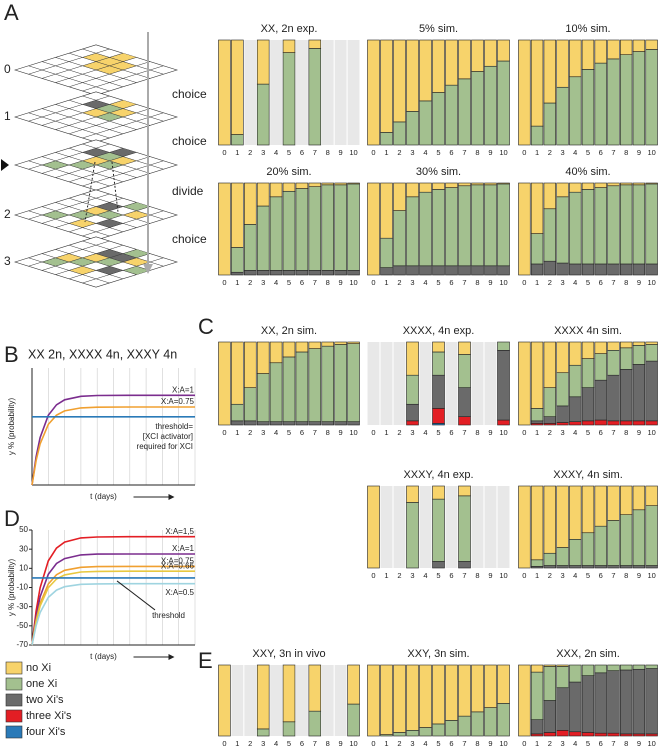  I want to click on panel-label: B, so click(11, 354).